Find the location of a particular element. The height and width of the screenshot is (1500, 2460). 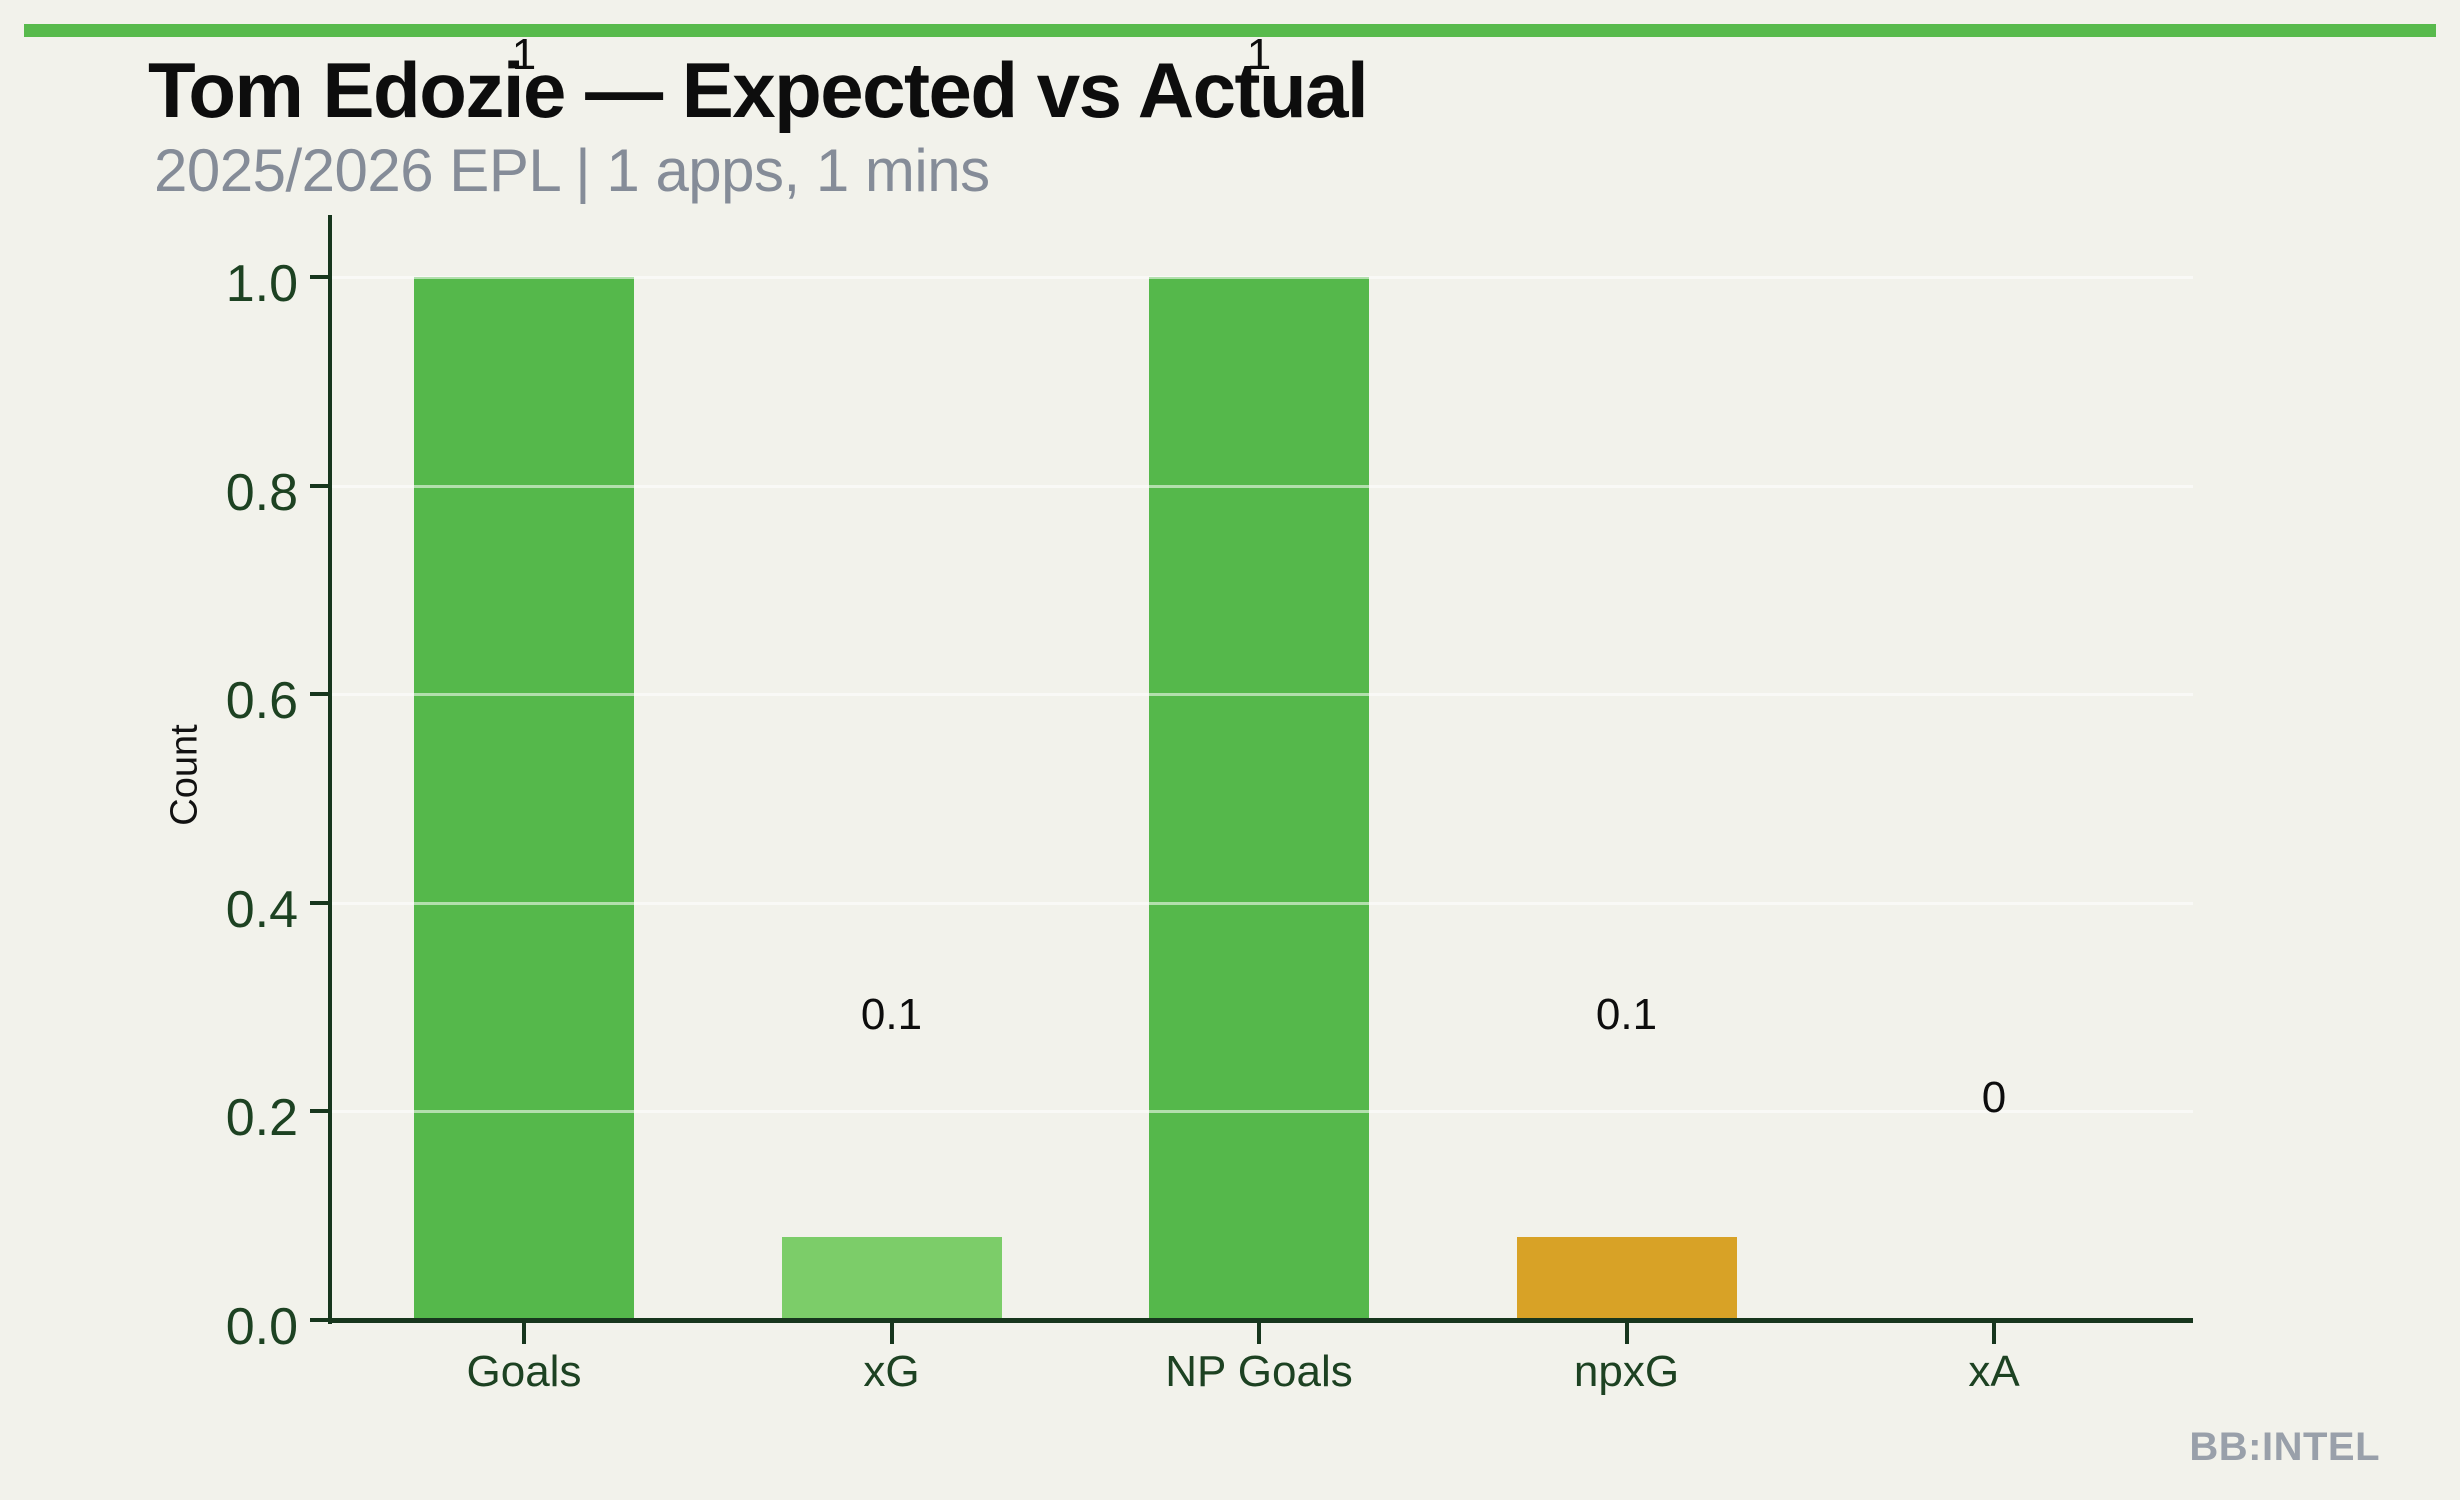

y-tick-label-0.0: 0.0 is located at coordinates (261, 1327).